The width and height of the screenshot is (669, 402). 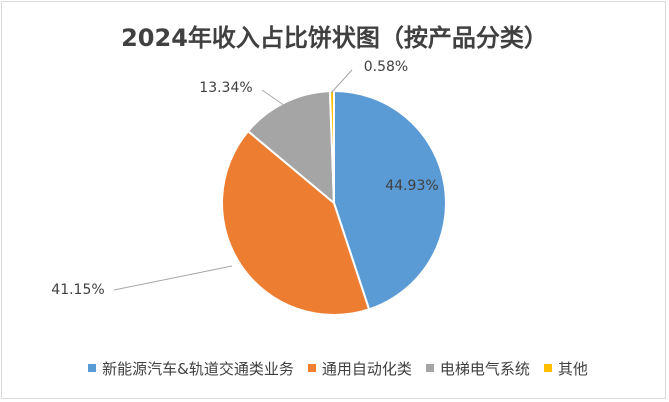 I want to click on legend-item-3: 电梯电气系统, so click(x=477, y=368).